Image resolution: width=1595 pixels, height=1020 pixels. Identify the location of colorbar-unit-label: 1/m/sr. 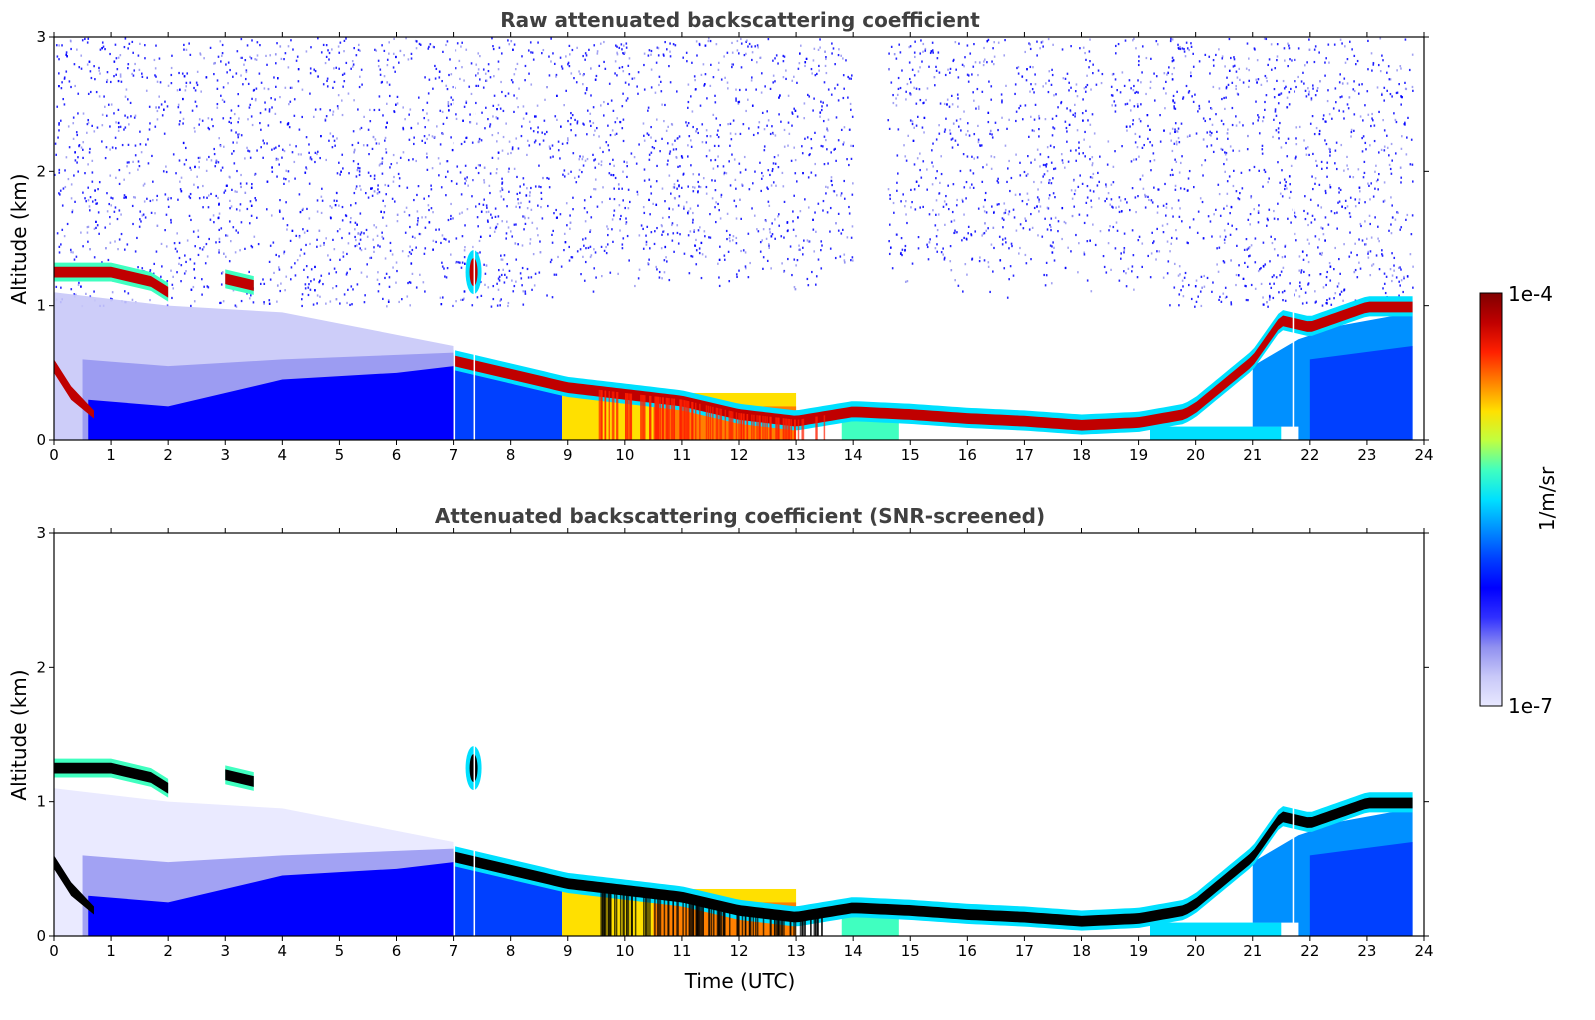
(1547, 498).